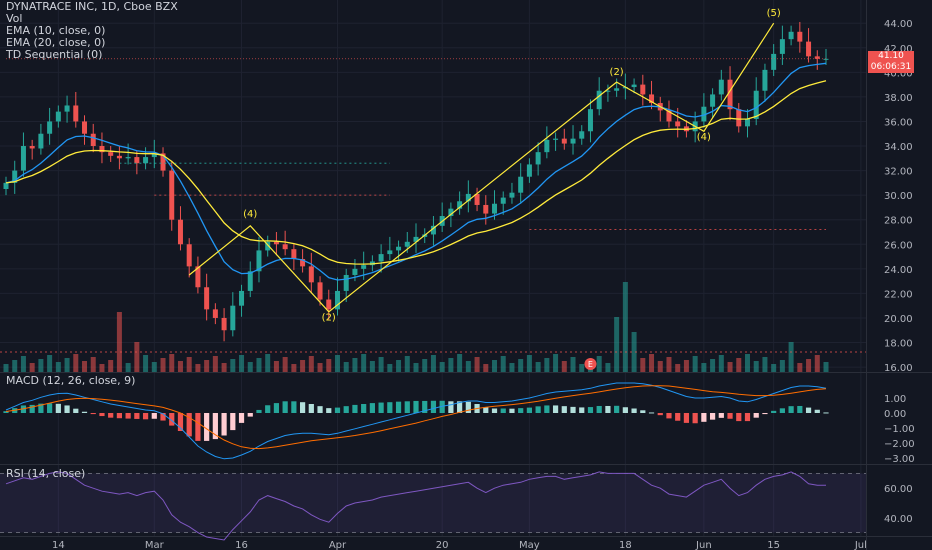 The height and width of the screenshot is (550, 932). I want to click on legend-rsi: RSI (14, close), so click(46, 473).